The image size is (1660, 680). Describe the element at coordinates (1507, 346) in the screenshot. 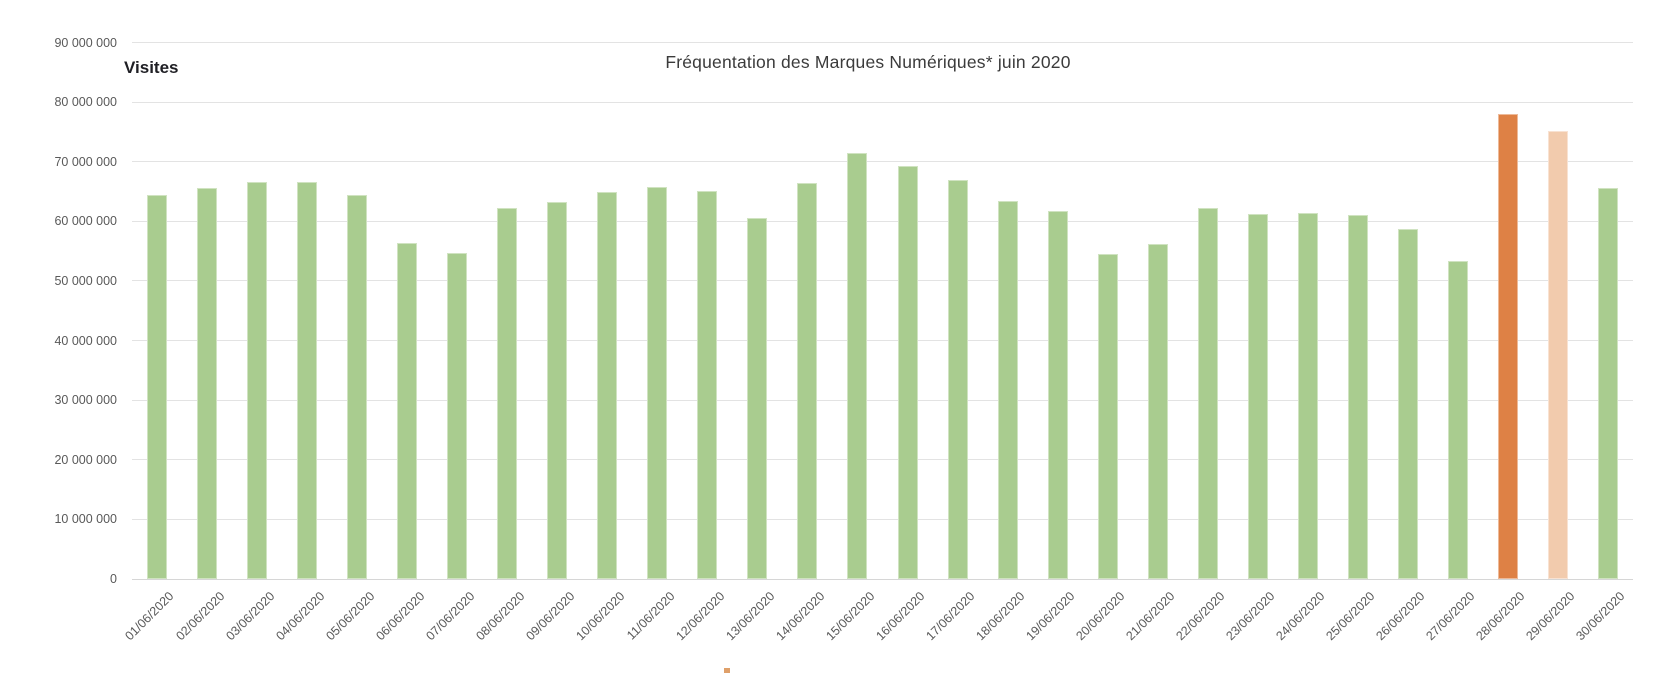

I see `bar-28/06/2020` at that location.